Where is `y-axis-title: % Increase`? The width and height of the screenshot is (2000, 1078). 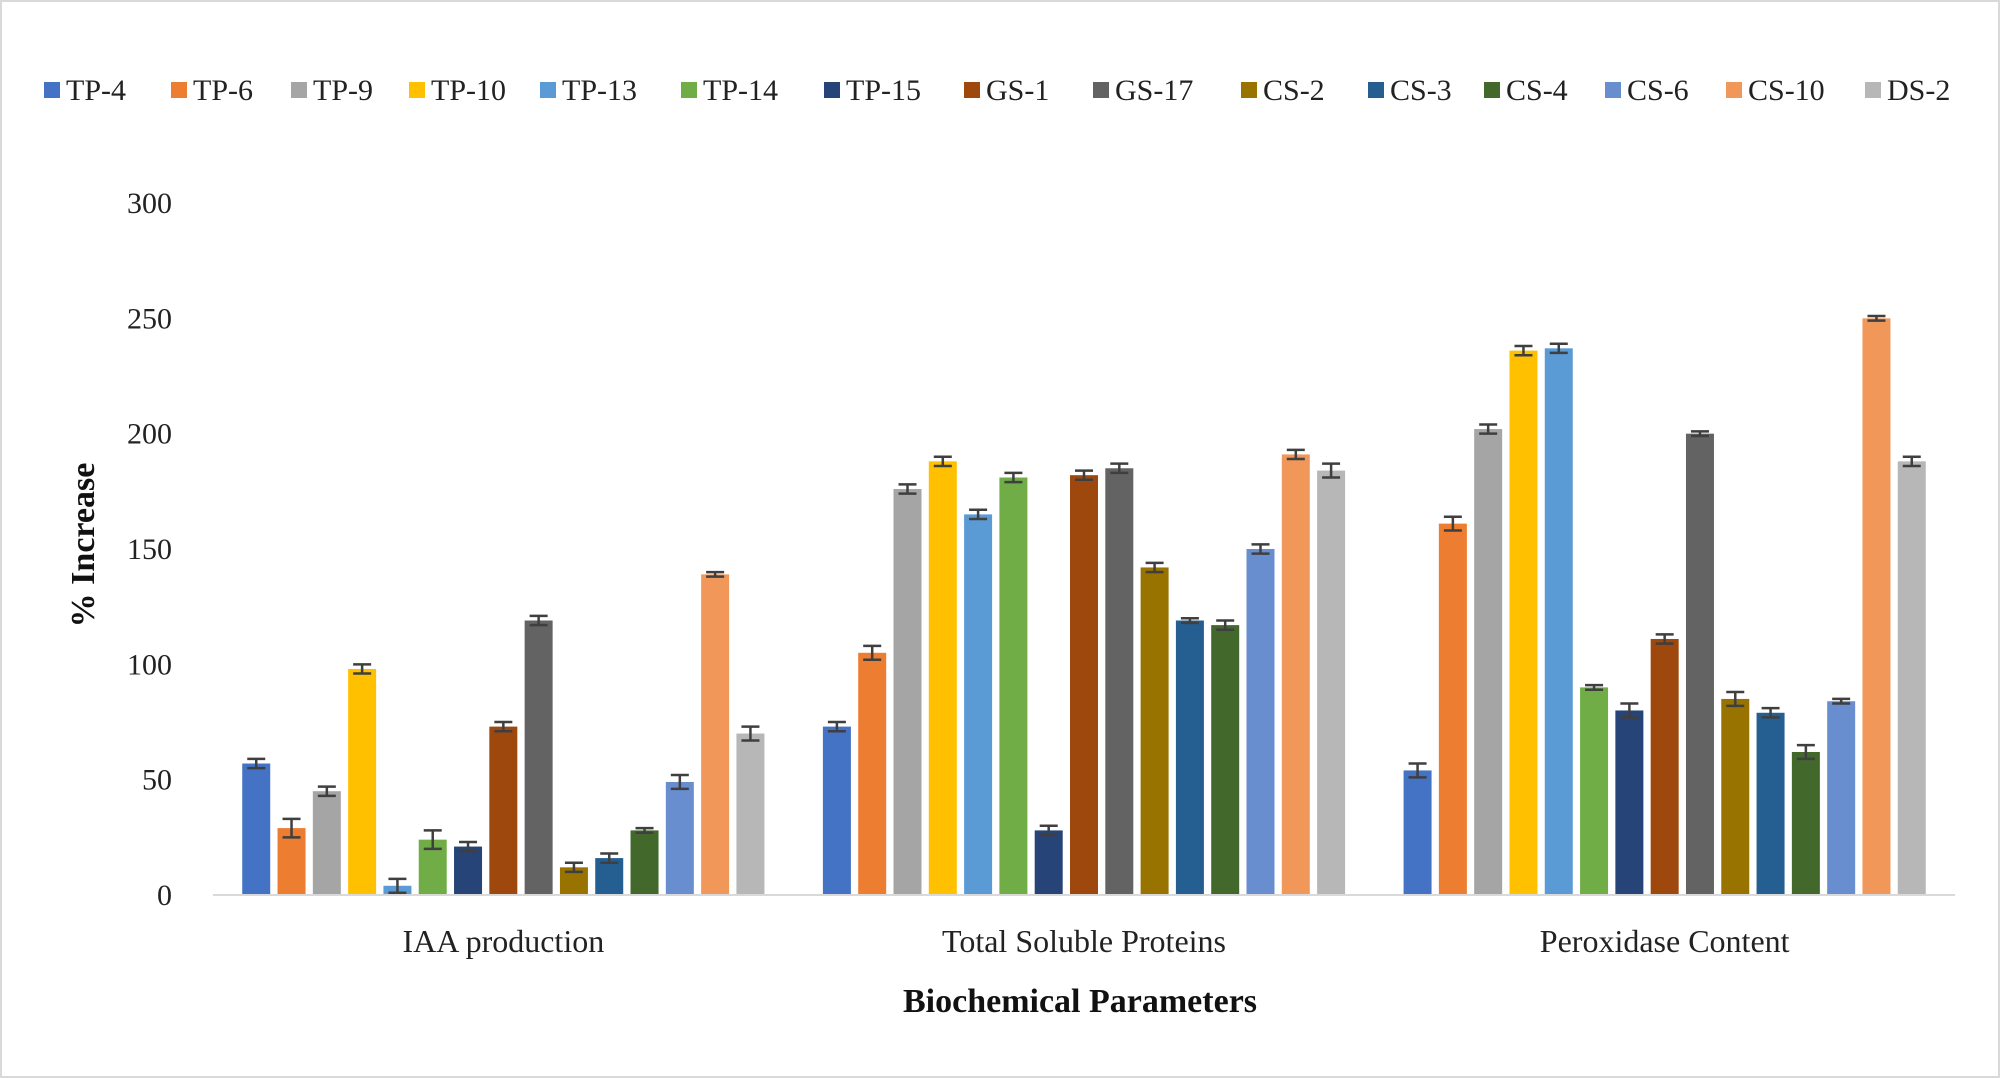 y-axis-title: % Increase is located at coordinates (83, 545).